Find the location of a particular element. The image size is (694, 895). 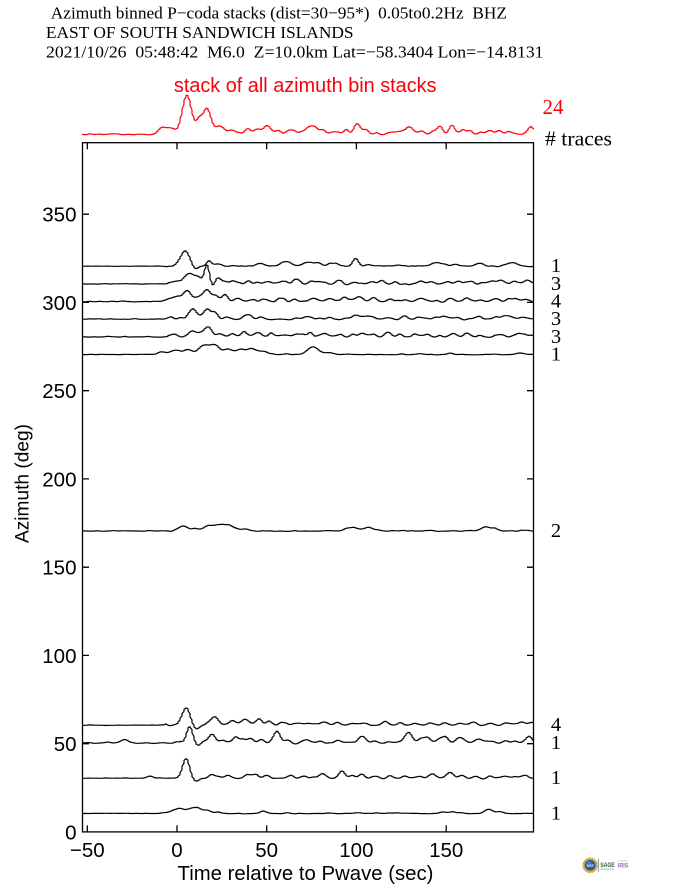

svg-text: IRIS is located at coordinates (623, 865).